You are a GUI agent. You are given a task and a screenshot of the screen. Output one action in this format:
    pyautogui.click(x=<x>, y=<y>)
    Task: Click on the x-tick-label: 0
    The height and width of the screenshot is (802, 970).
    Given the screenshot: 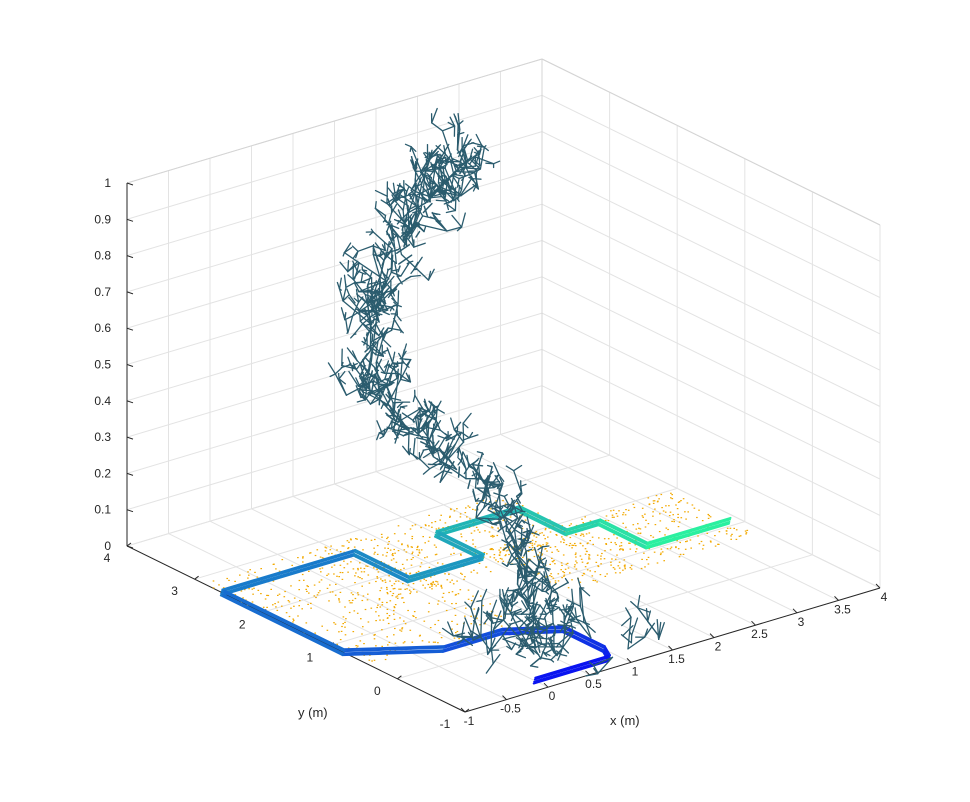 What is the action you would take?
    pyautogui.click(x=552, y=696)
    